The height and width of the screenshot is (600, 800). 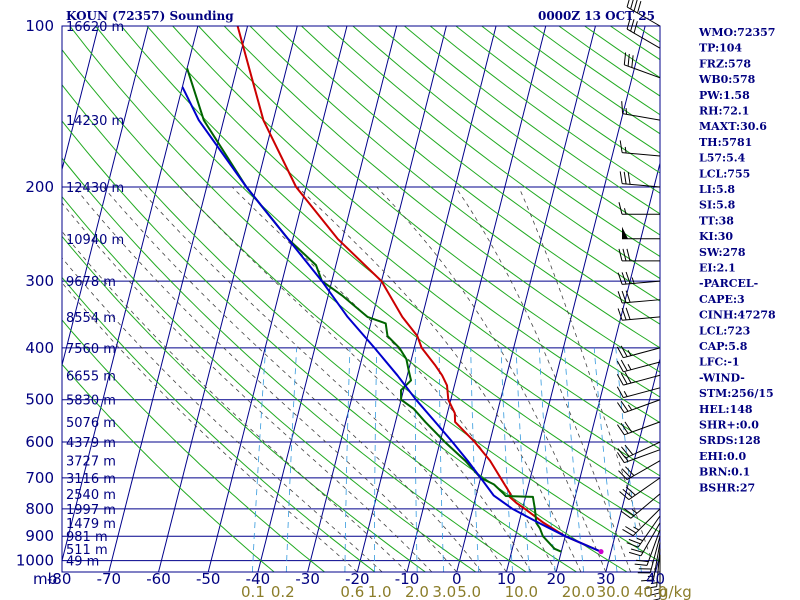 What do you see at coordinates (91, 401) in the screenshot?
I see `height-label: 5830 m` at bounding box center [91, 401].